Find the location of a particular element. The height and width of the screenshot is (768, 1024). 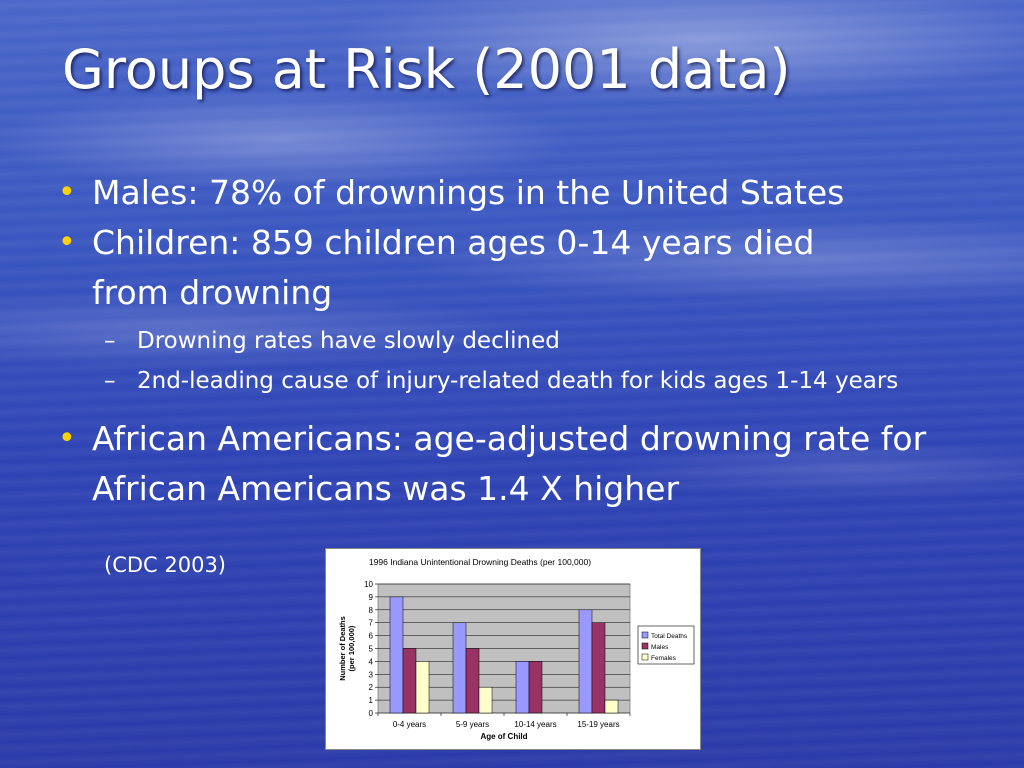

y-tick-label: 6 is located at coordinates (371, 636).